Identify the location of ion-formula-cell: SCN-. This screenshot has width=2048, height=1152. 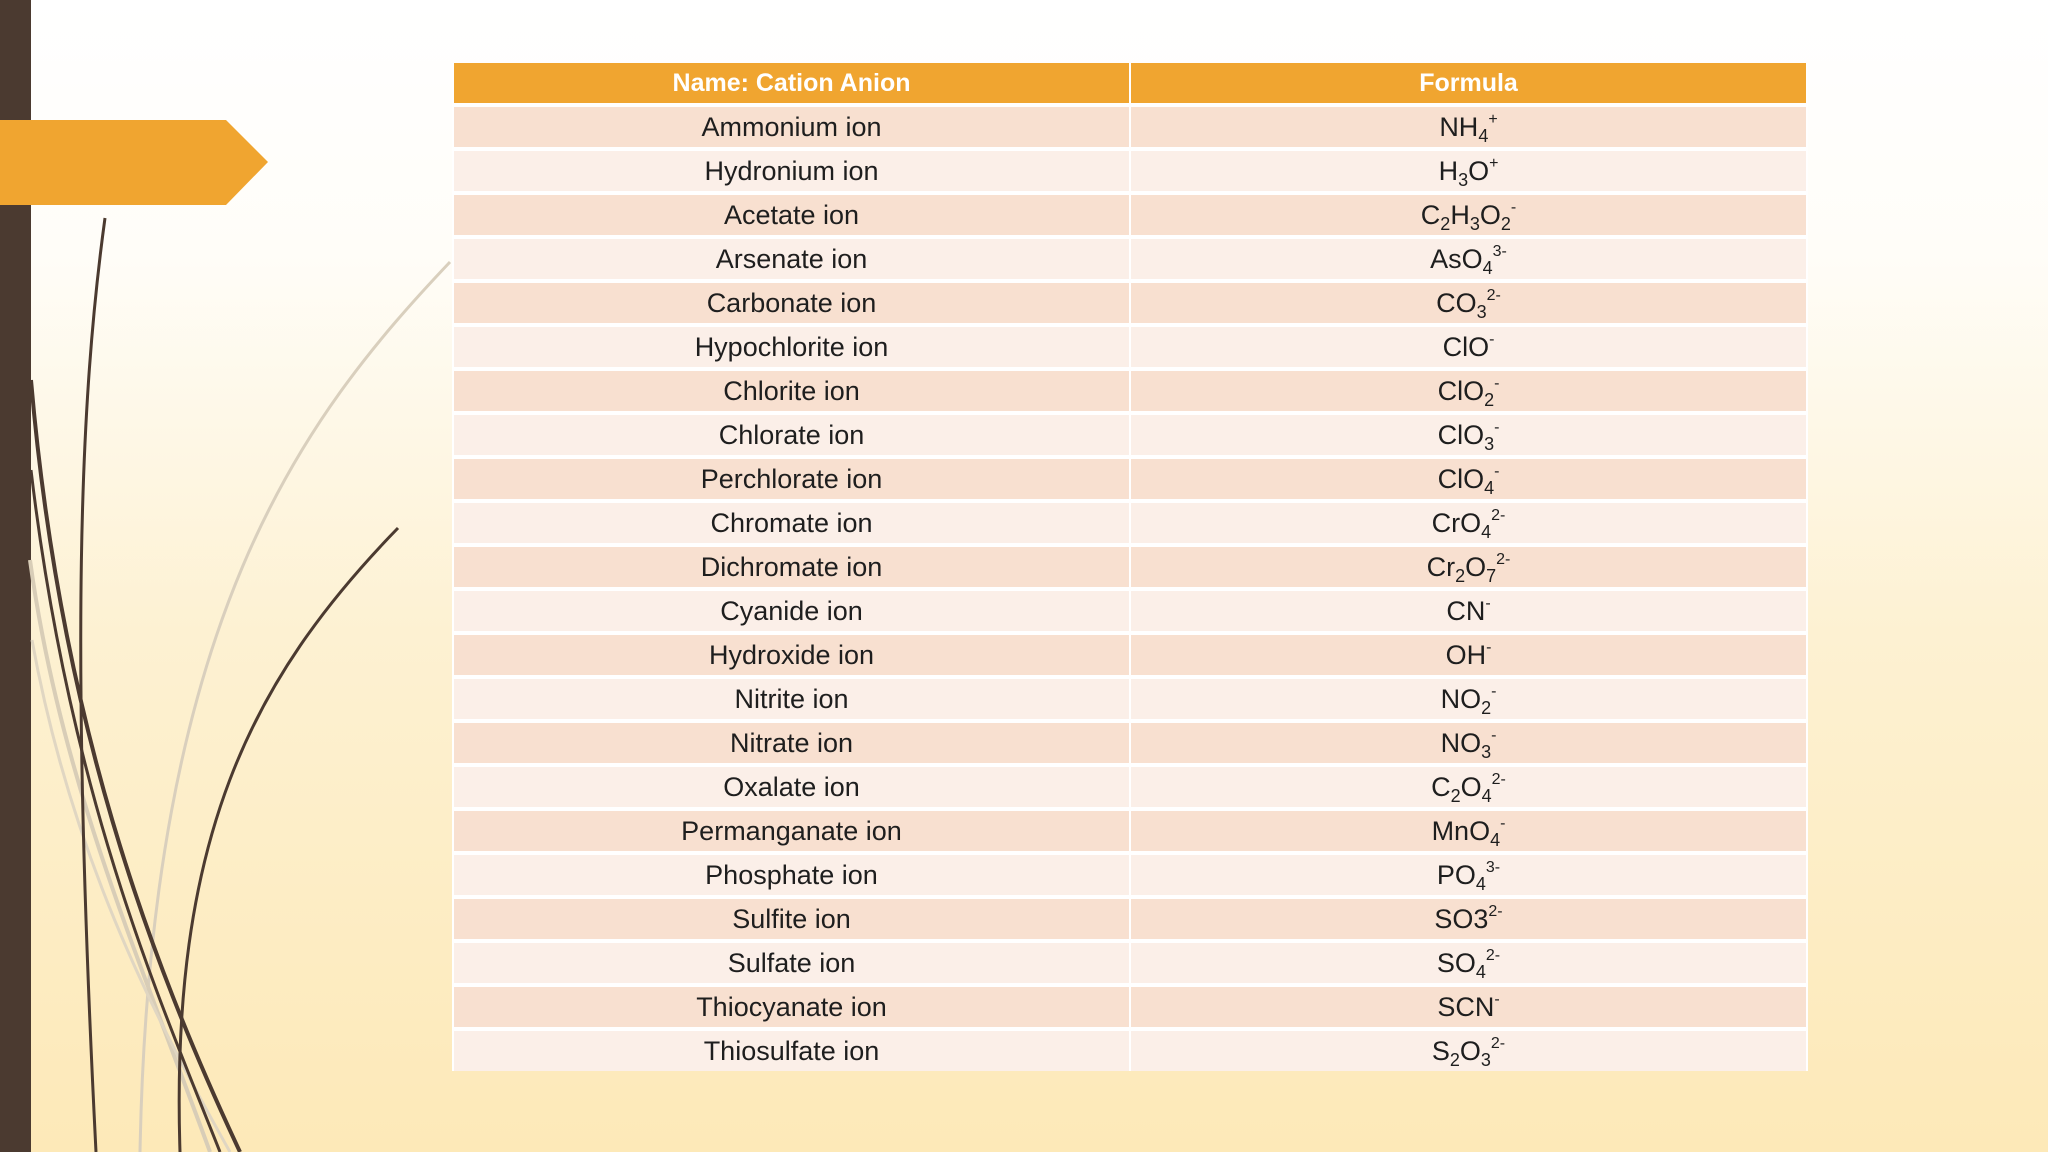
(1468, 1006).